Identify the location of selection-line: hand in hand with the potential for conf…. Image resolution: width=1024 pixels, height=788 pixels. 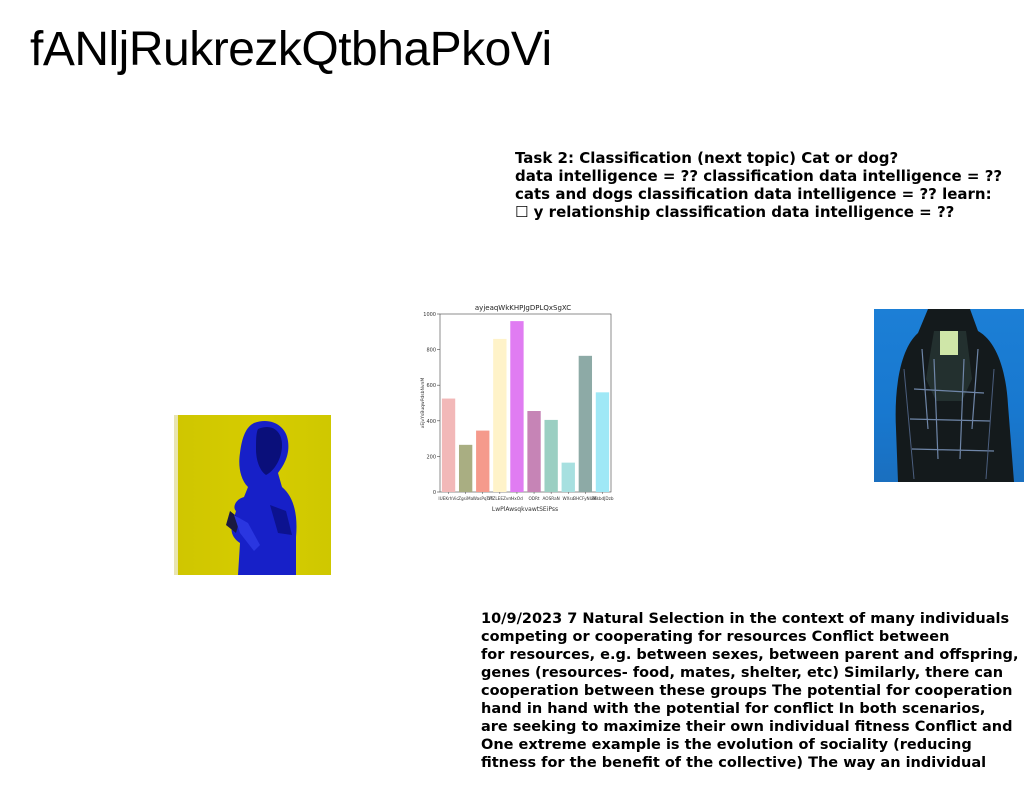
(749, 709).